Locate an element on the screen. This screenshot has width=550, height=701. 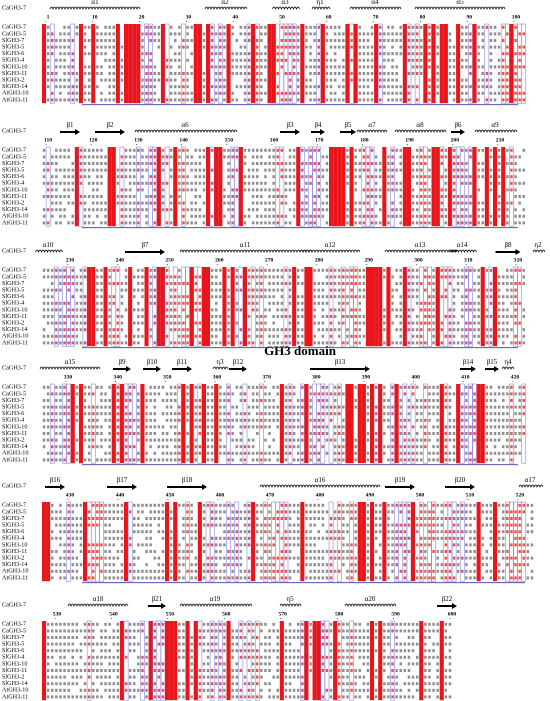
beta-strand-head is located at coordinates (353, 132).